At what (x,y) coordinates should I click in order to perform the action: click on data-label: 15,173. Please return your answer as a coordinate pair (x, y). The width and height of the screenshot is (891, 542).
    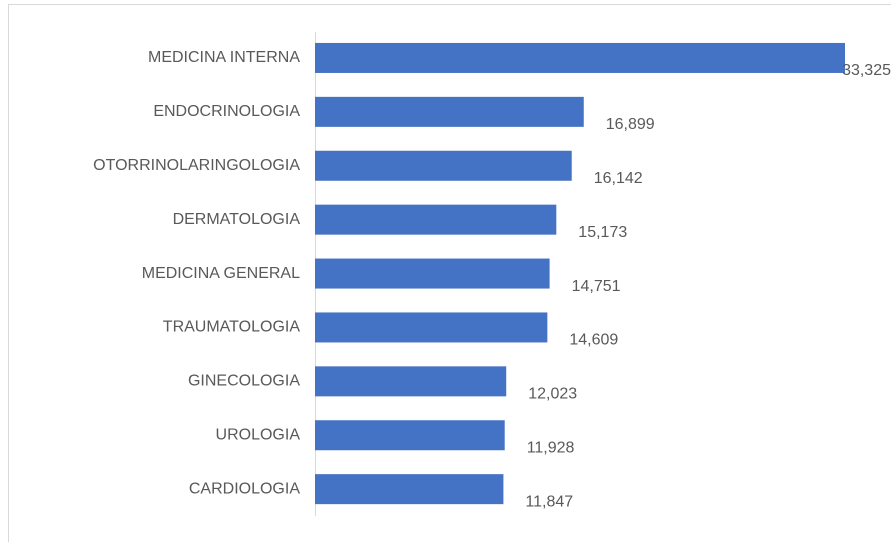
    Looking at the image, I should click on (602, 232).